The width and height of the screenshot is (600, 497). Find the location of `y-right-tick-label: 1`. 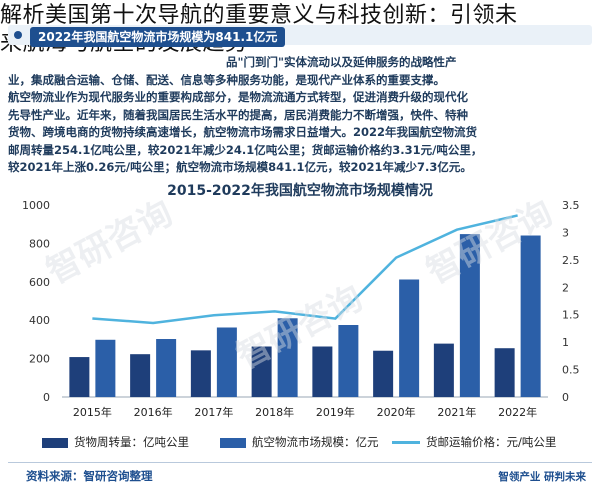

y-right-tick-label: 1 is located at coordinates (565, 342).